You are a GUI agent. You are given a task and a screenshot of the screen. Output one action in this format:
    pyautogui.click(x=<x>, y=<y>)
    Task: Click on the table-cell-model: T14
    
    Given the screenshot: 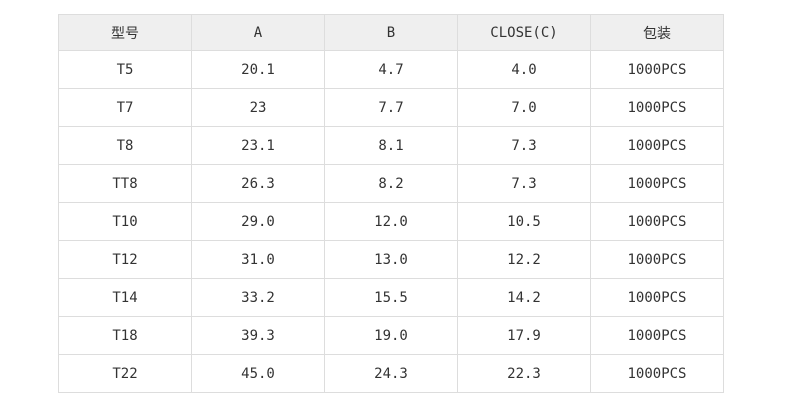 What is the action you would take?
    pyautogui.click(x=125, y=297)
    